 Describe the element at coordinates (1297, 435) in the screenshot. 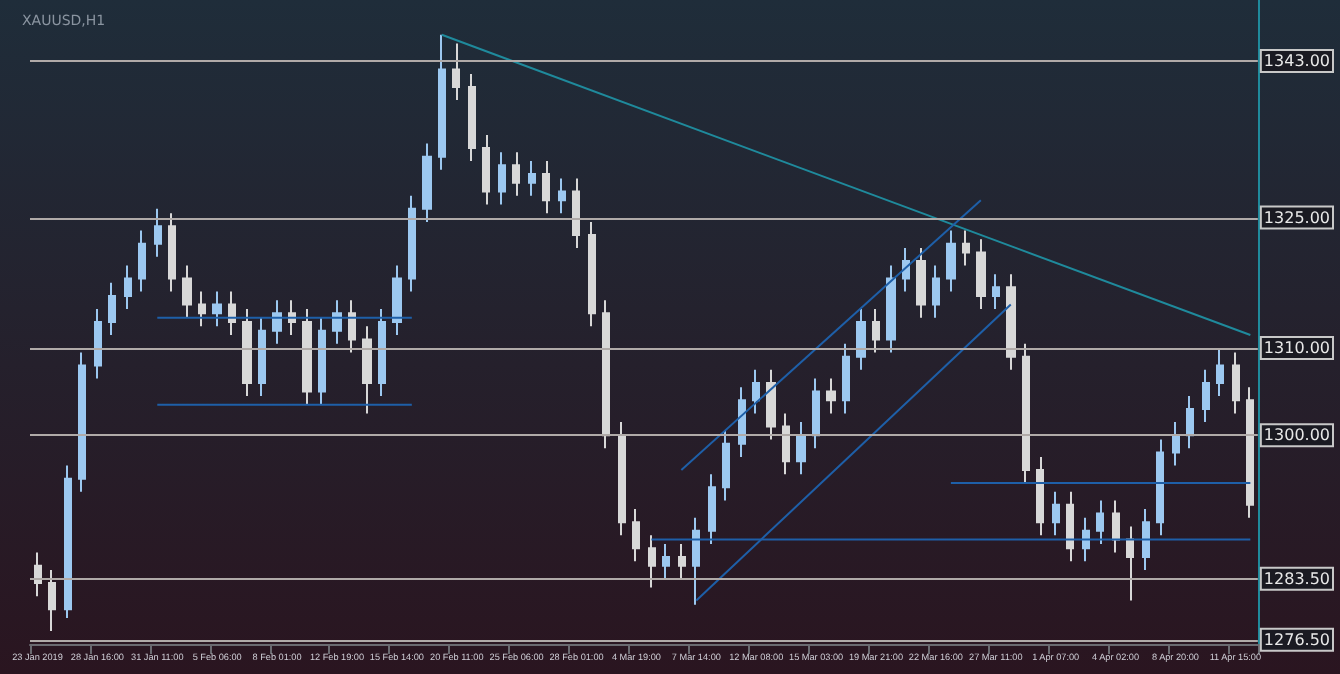

I see `y-tick-label: 1300.00` at that location.